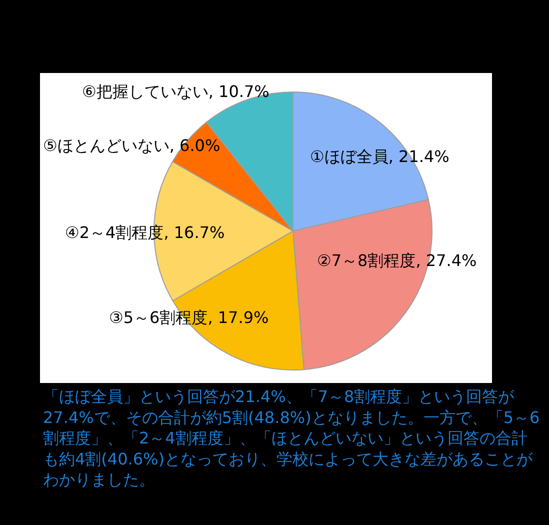  What do you see at coordinates (380, 156) in the screenshot?
I see `slice-label: ①ほぼ全員, 21.4%` at bounding box center [380, 156].